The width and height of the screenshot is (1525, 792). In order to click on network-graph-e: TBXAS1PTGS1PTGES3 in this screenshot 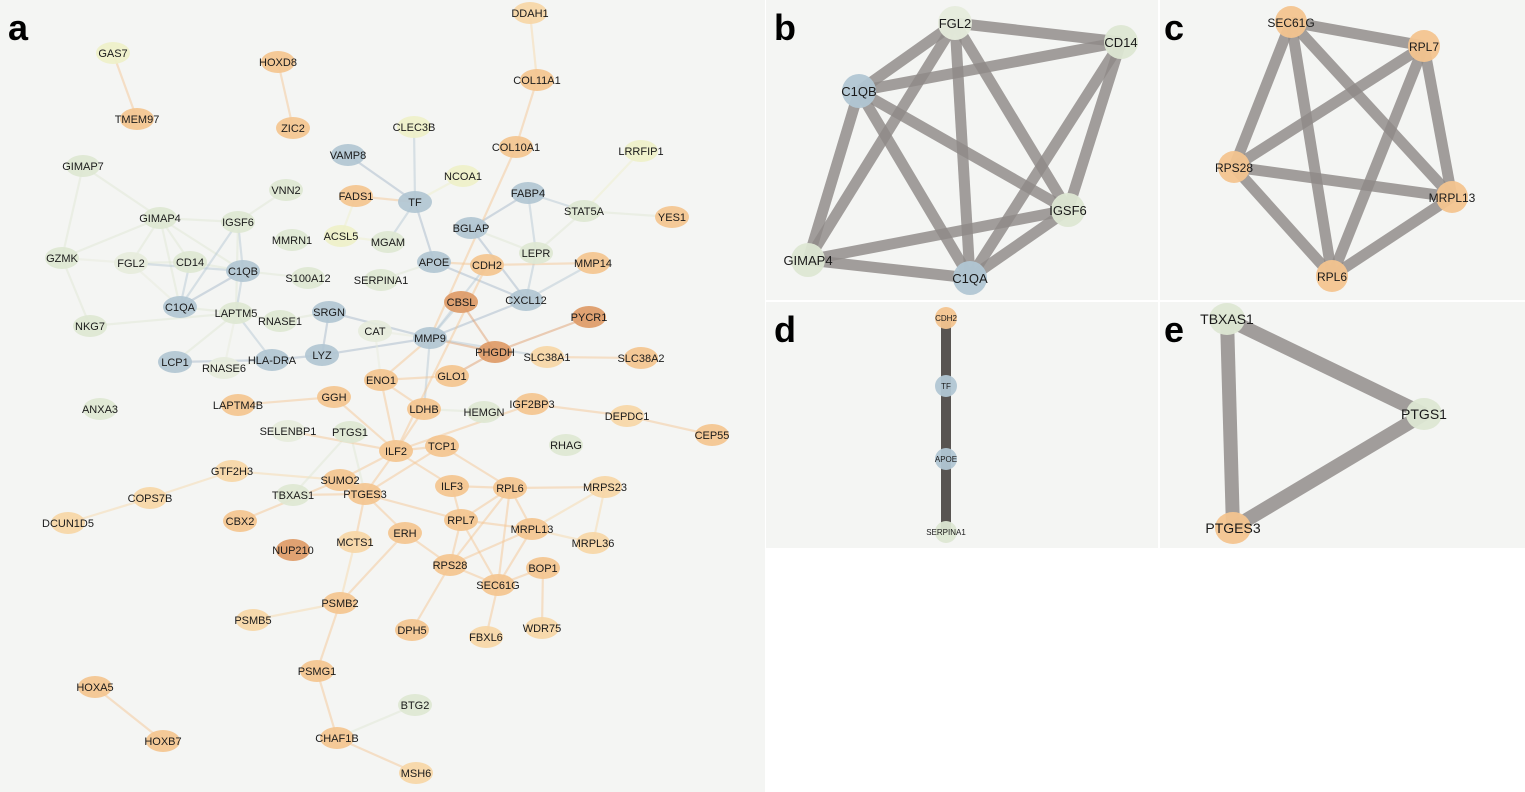, I will do `click(1342, 425)`.